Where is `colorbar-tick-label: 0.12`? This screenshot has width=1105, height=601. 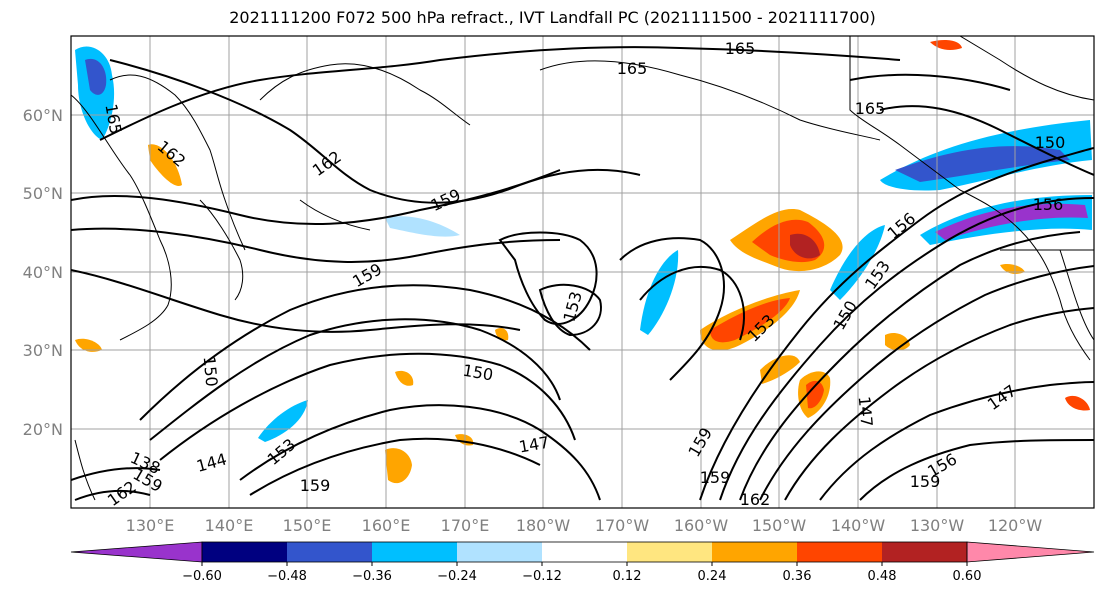
colorbar-tick-label: 0.12 is located at coordinates (627, 576).